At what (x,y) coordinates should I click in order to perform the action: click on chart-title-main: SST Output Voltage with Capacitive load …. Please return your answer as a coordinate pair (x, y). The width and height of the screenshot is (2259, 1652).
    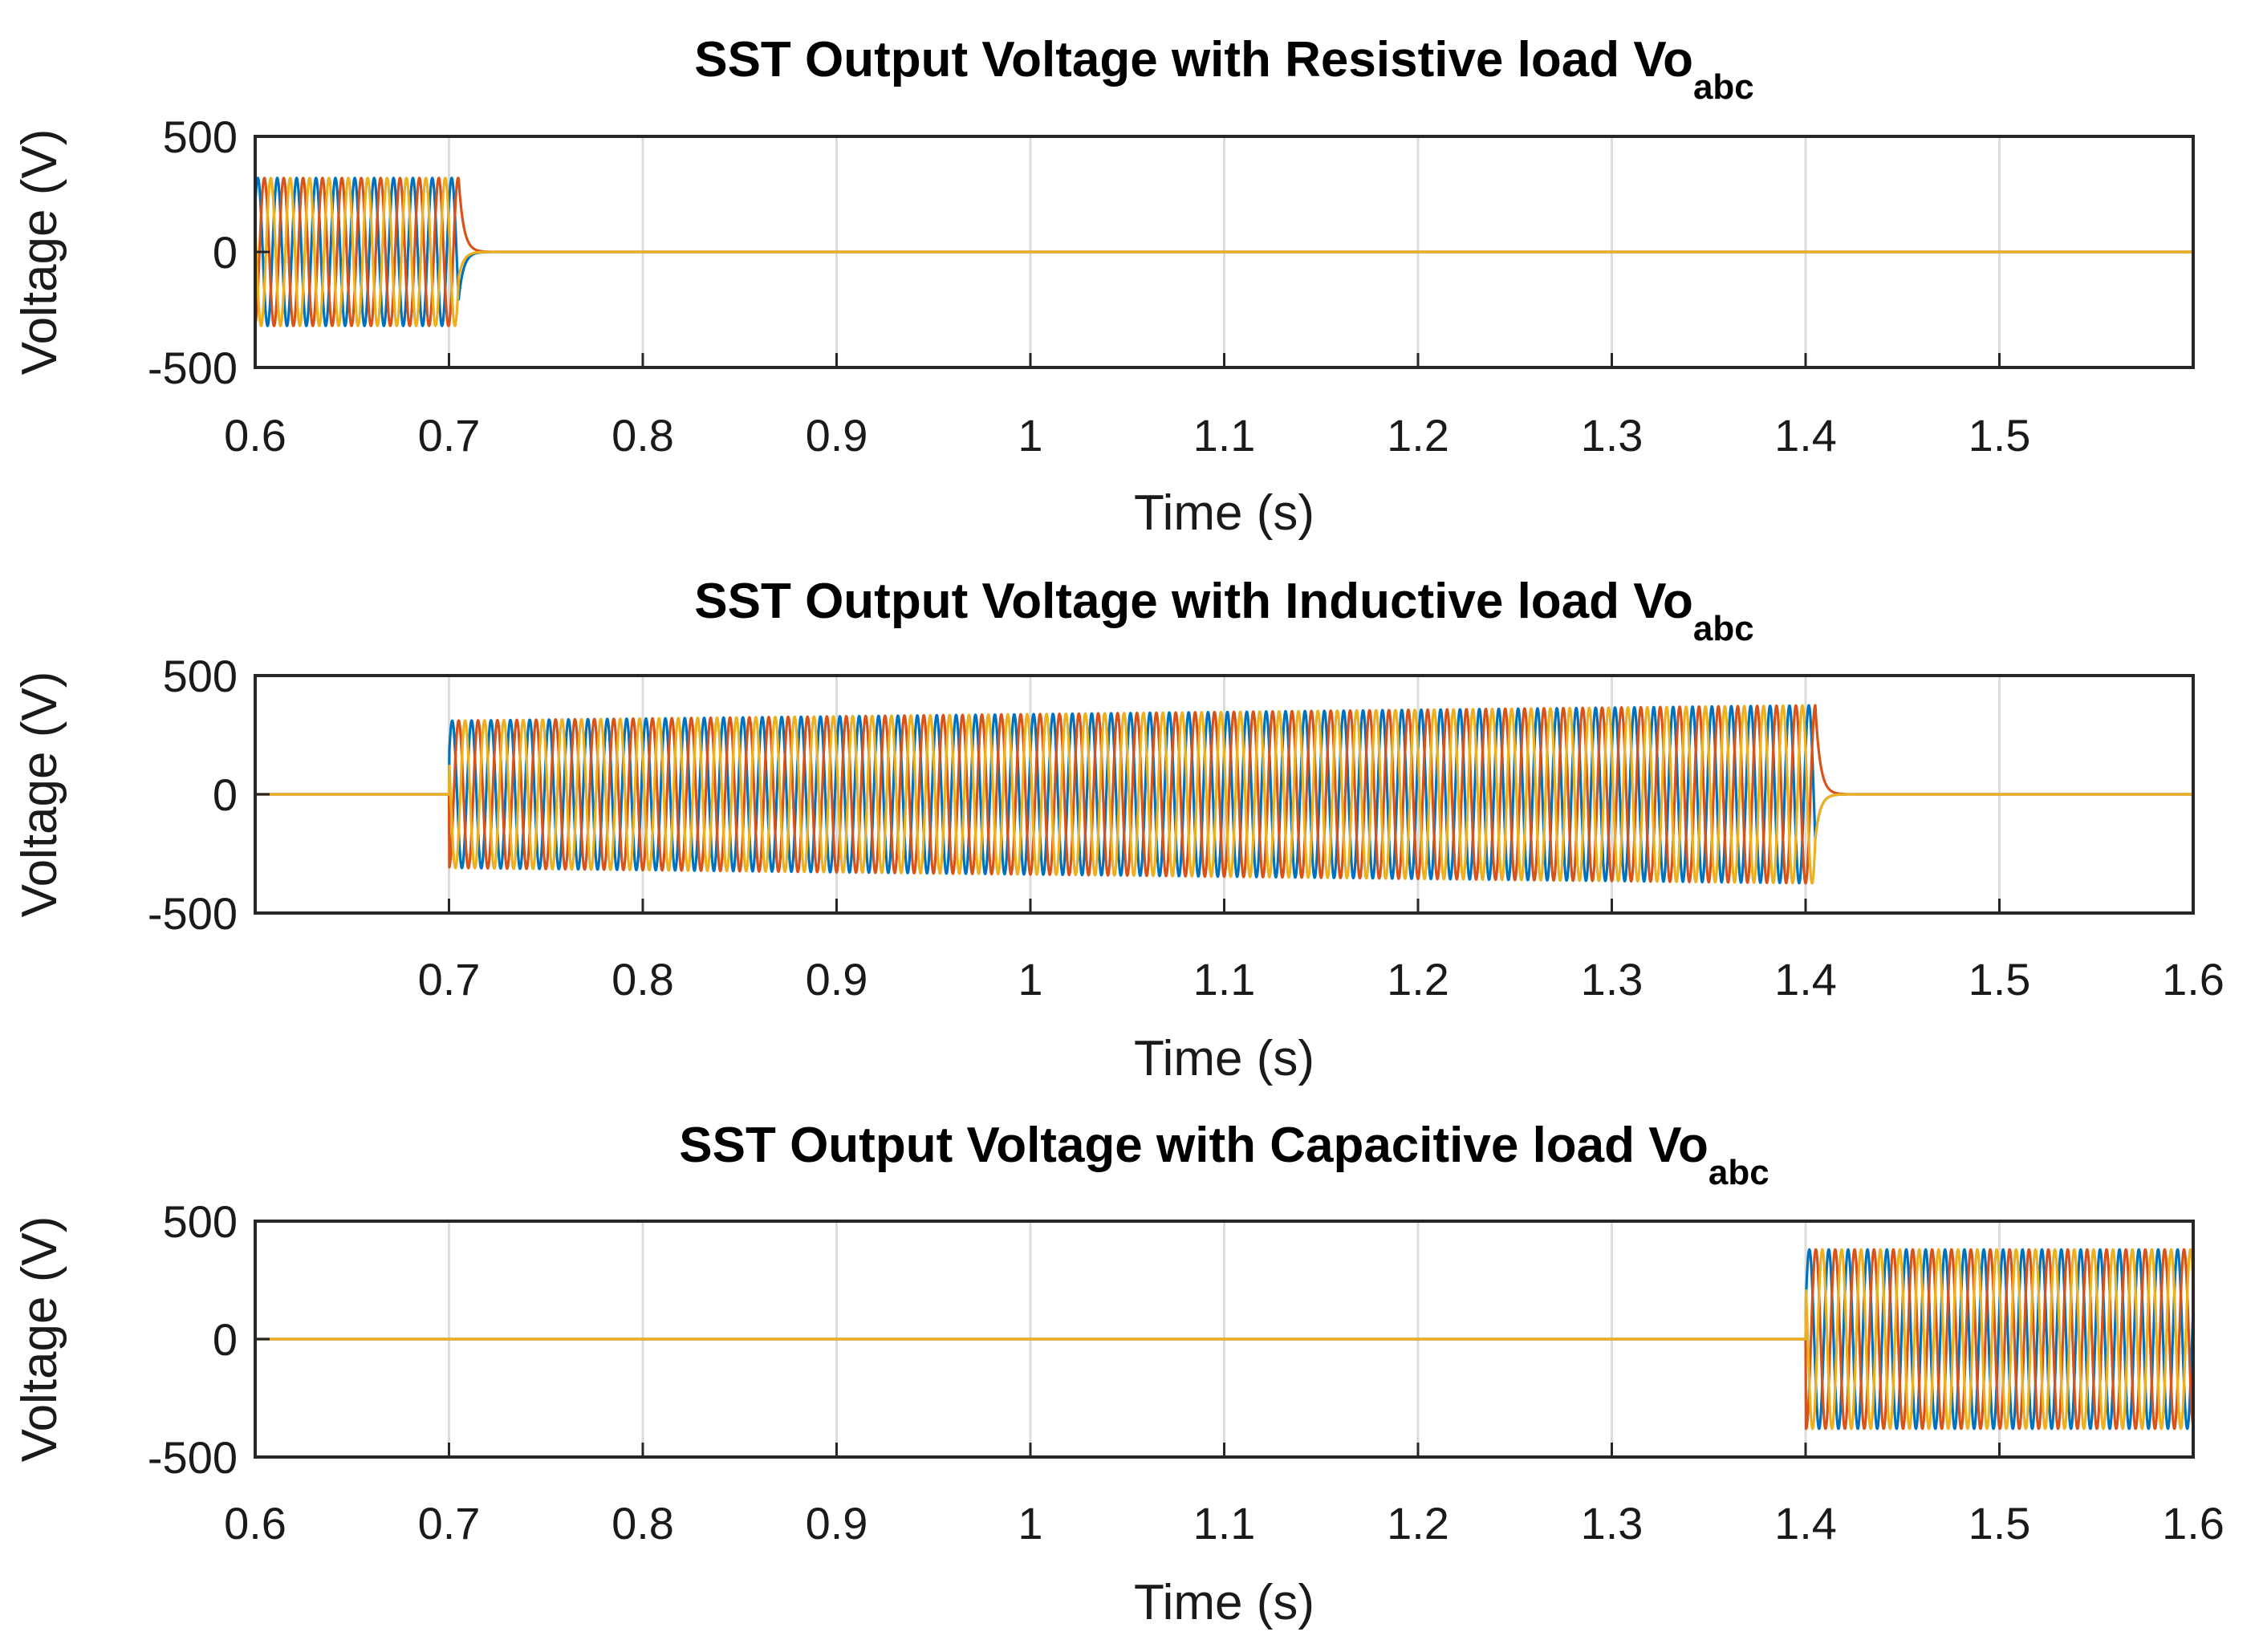
    Looking at the image, I should click on (1193, 1146).